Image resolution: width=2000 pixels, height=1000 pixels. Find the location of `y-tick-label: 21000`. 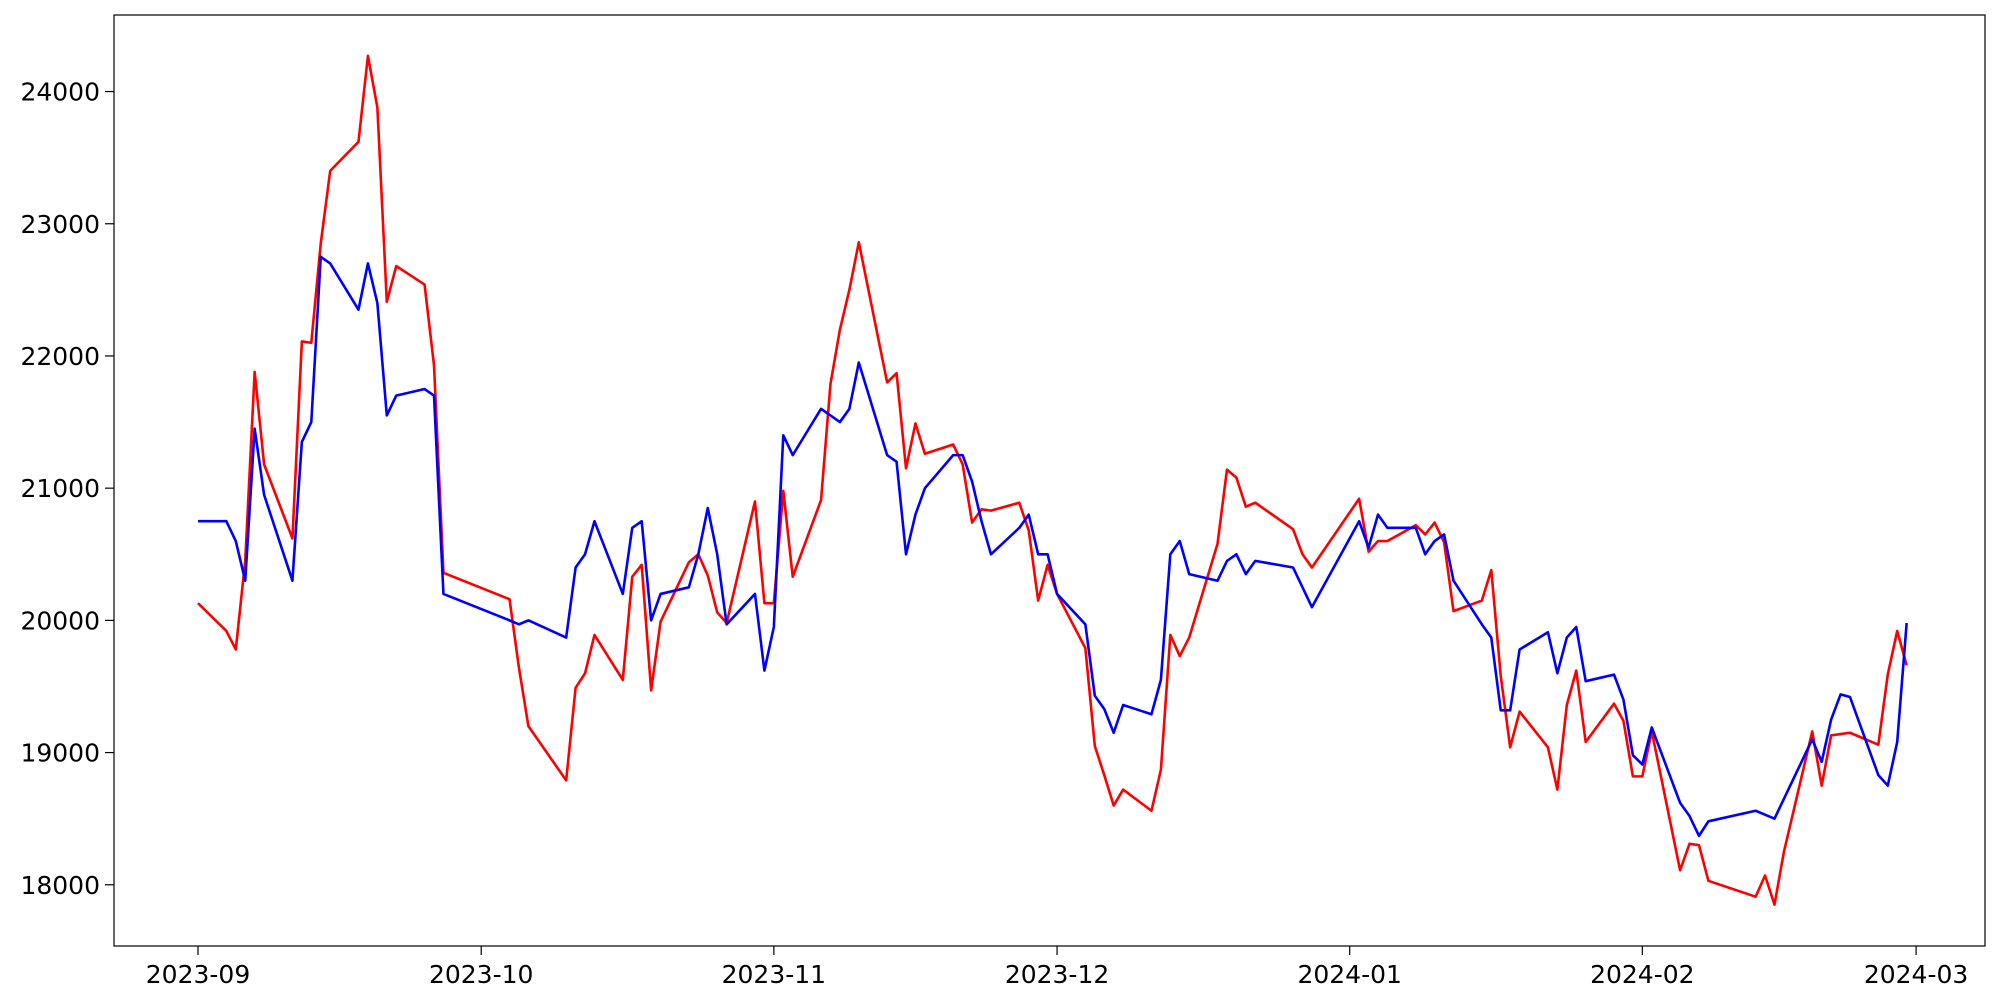

y-tick-label: 21000 is located at coordinates (60, 488).